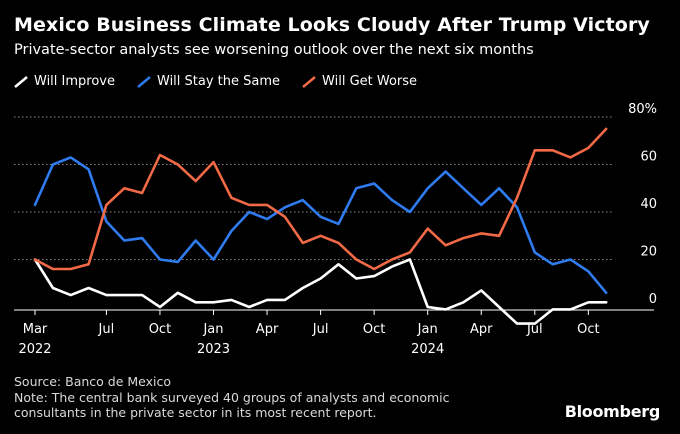  Describe the element at coordinates (35, 329) in the screenshot. I see `x-tick-label: Mar` at that location.